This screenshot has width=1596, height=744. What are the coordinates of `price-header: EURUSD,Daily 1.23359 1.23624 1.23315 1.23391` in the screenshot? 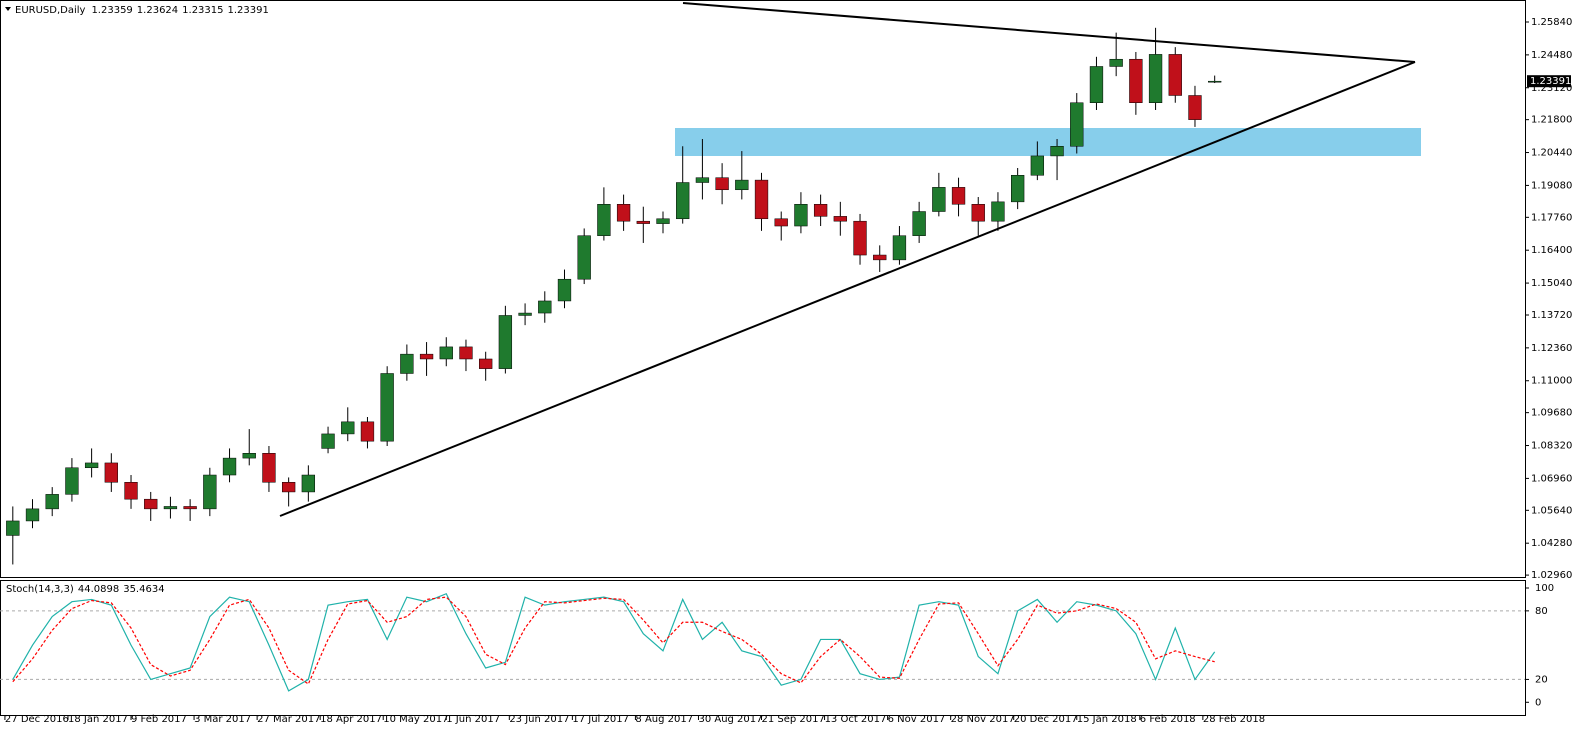 It's located at (142, 10).